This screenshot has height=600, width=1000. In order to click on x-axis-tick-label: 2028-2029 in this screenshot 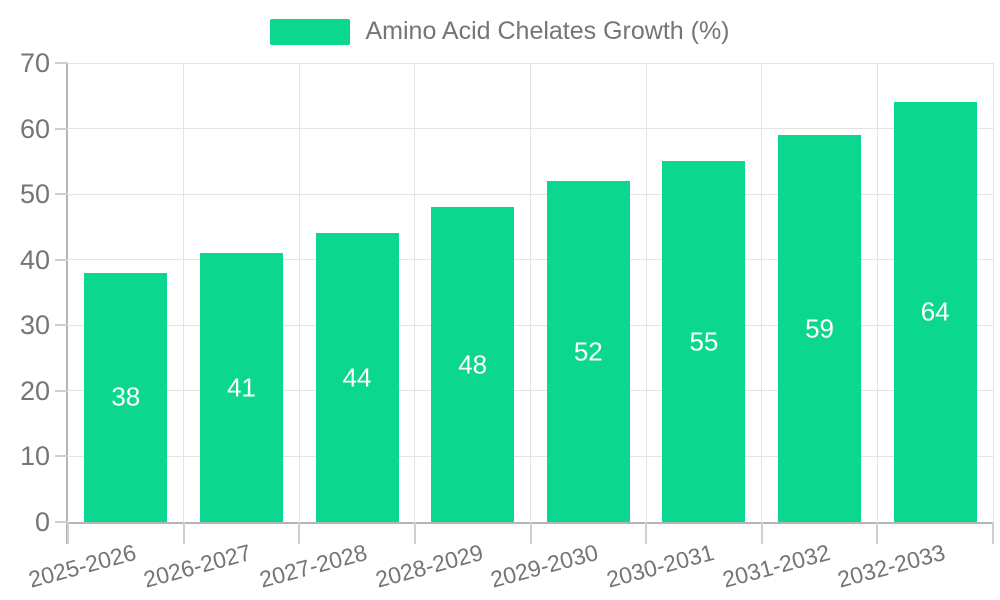, I will do `click(429, 566)`.